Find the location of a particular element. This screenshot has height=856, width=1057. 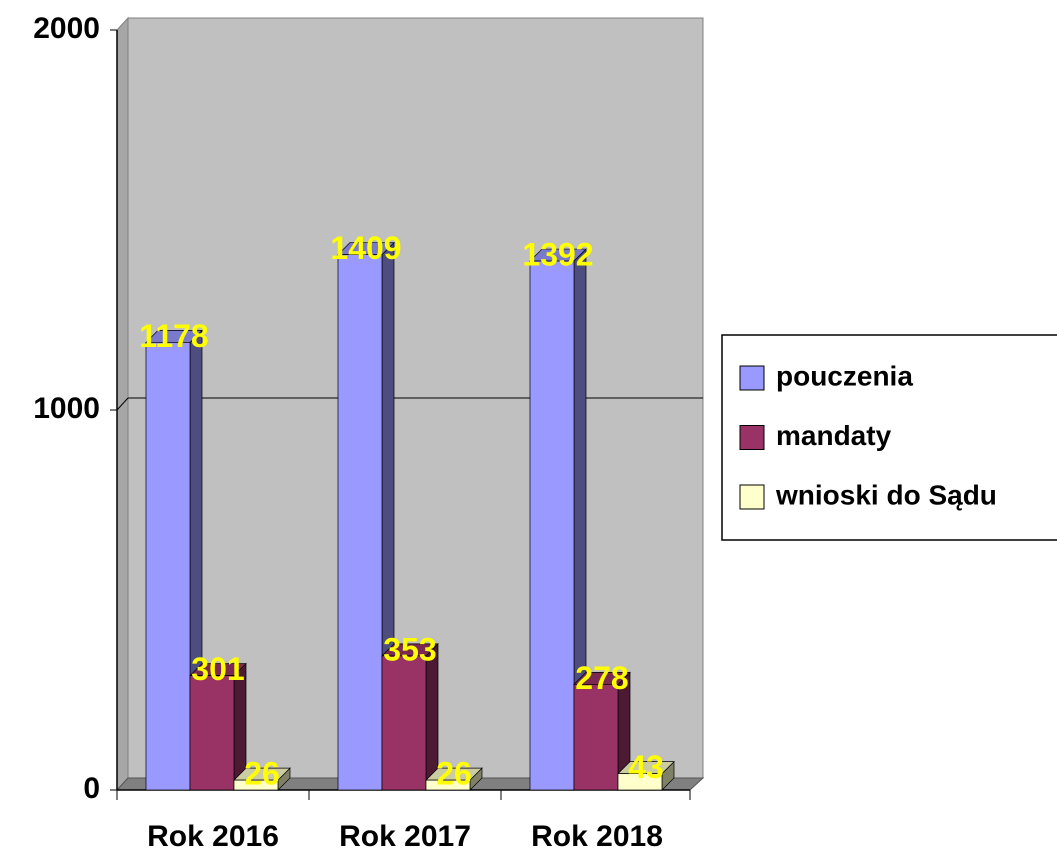

x-tick-label: Rok 2016 is located at coordinates (213, 836).